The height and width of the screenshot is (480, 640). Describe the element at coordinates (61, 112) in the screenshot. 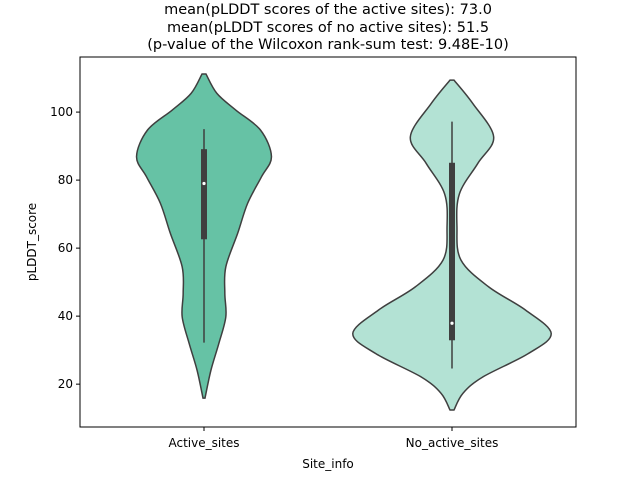

I see `y-tick-label: 100` at that location.